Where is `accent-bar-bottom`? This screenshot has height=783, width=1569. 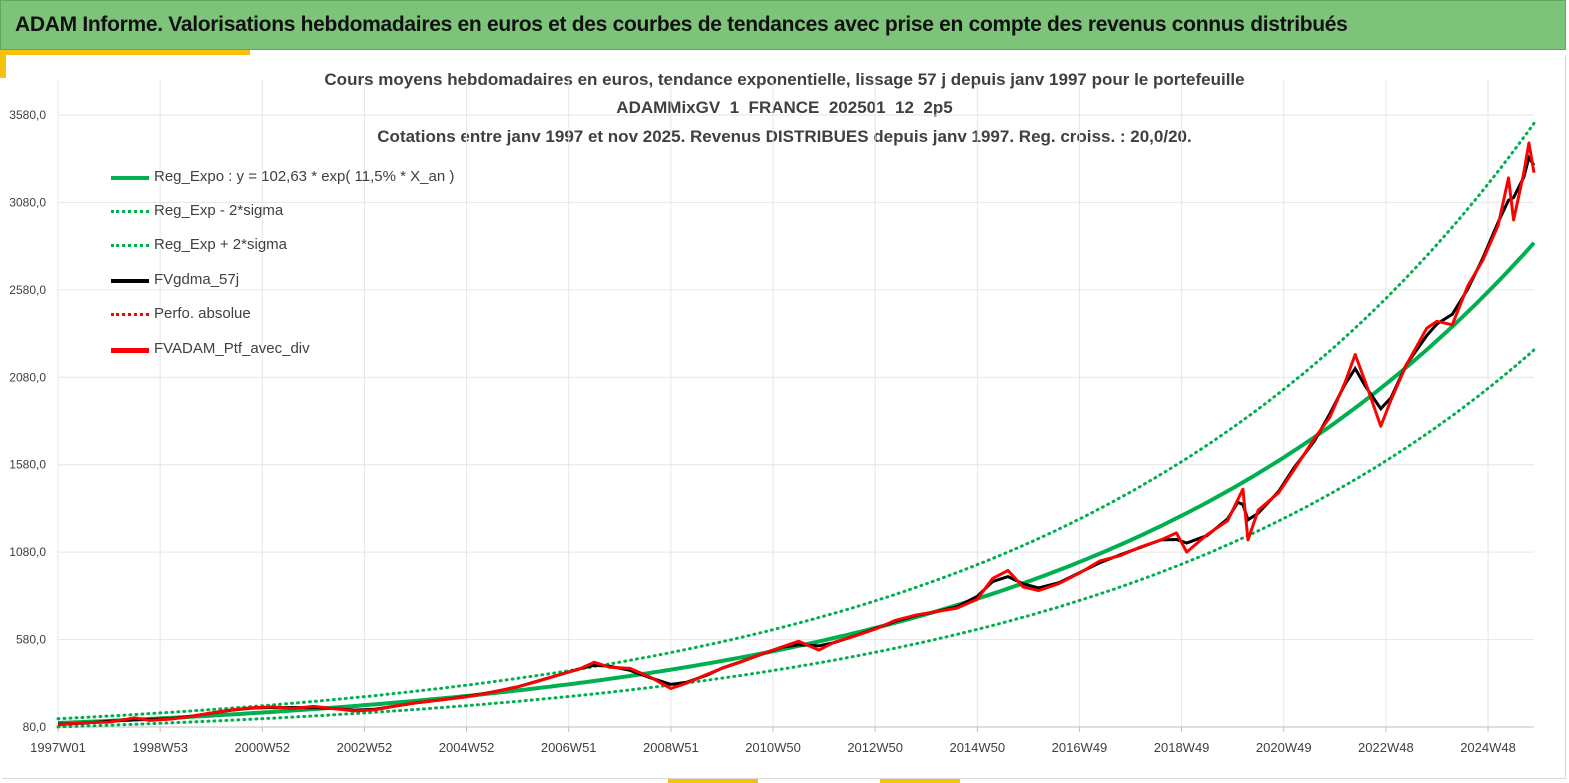
accent-bar-bottom is located at coordinates (713, 781).